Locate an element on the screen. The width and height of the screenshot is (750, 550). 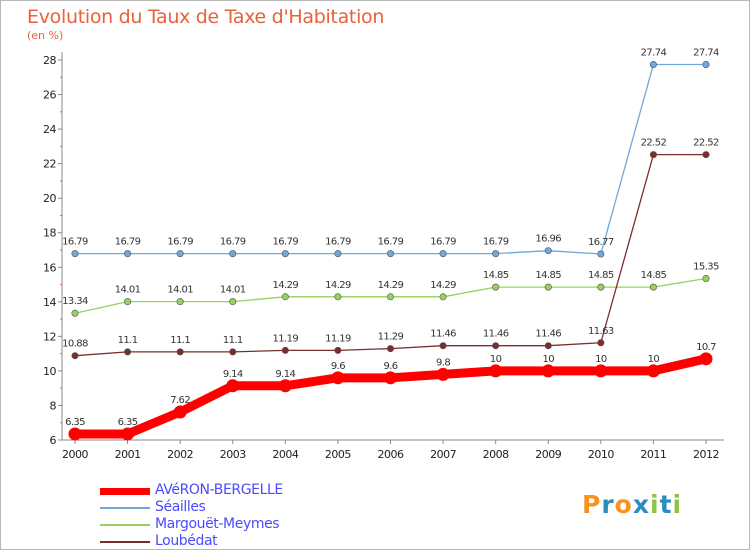
x-tick-label: 2004 is located at coordinates (285, 454).